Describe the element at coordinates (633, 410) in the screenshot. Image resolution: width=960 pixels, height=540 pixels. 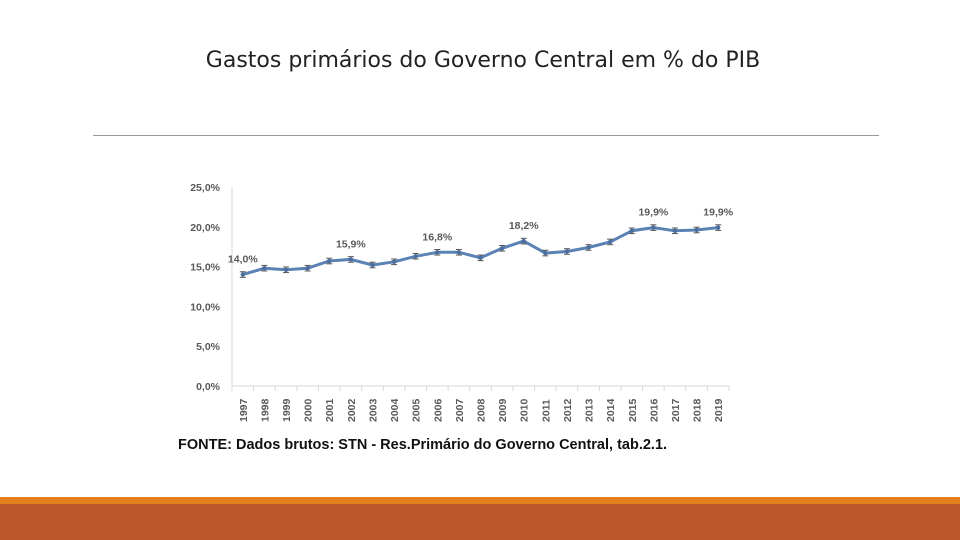
I see `x-tick-label: 2015` at that location.